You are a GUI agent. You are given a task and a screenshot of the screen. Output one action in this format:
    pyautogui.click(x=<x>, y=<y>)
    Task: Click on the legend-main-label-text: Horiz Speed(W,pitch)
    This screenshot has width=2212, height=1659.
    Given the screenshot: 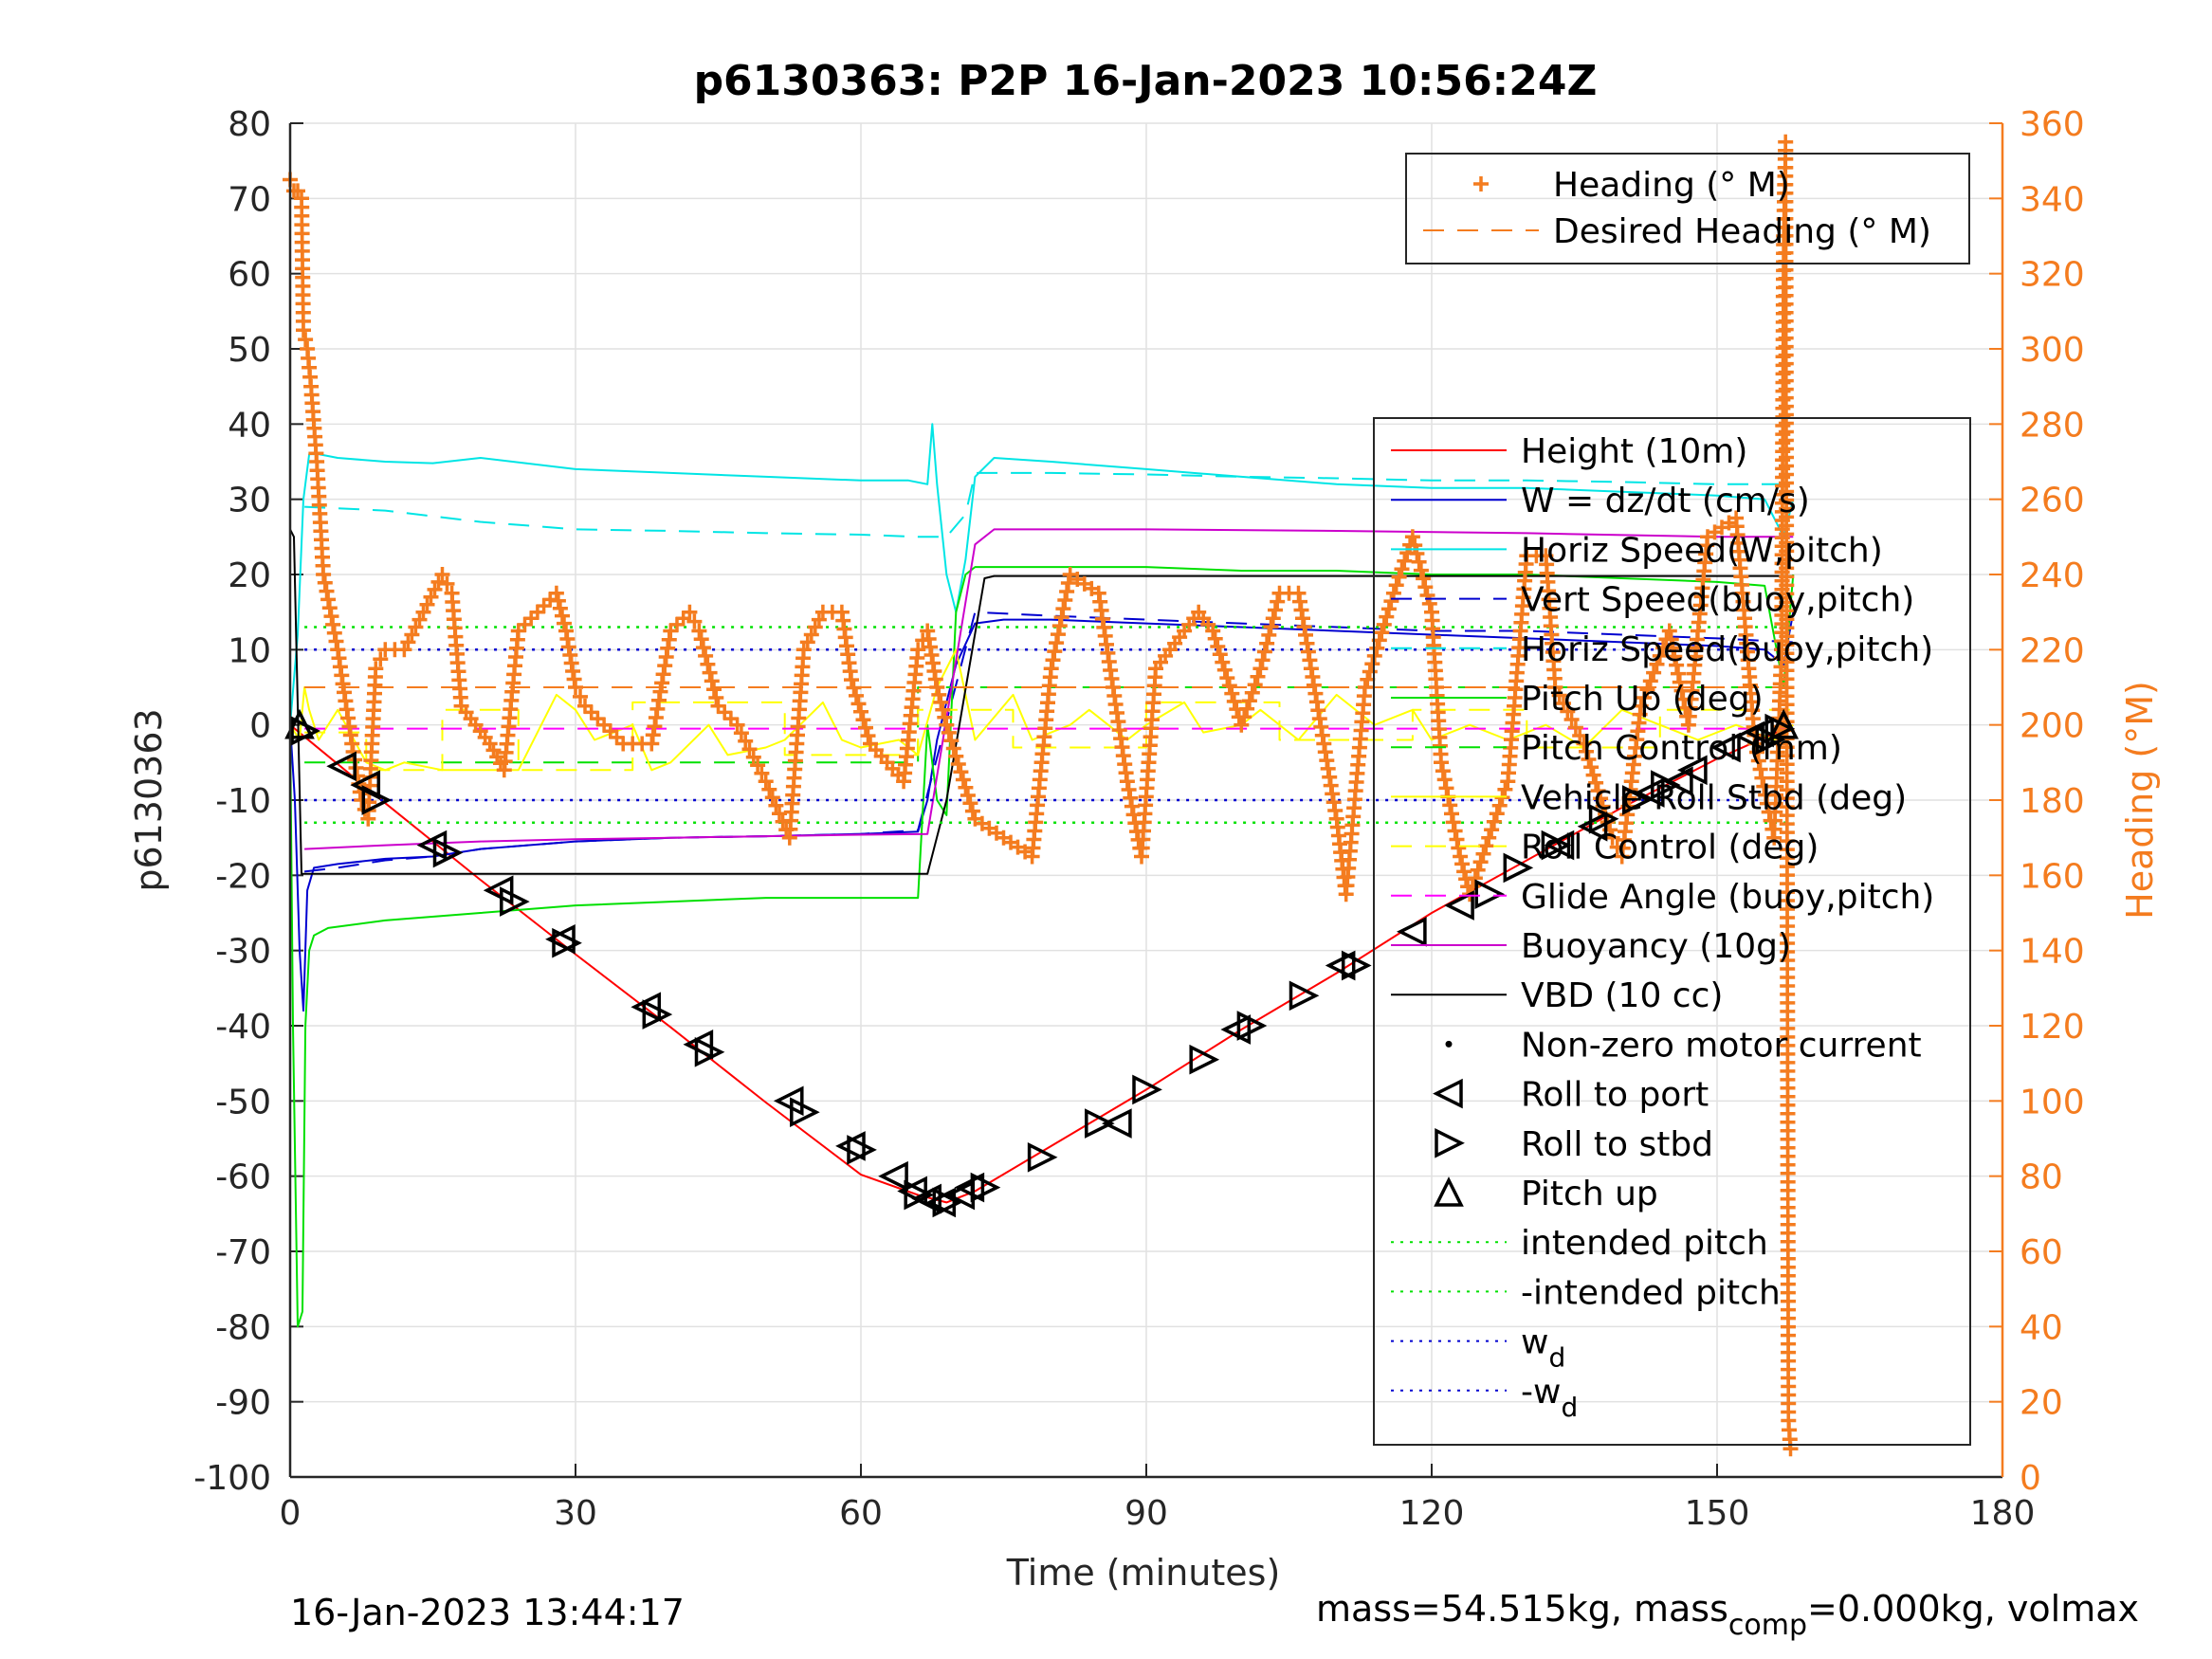 What is the action you would take?
    pyautogui.click(x=1702, y=550)
    